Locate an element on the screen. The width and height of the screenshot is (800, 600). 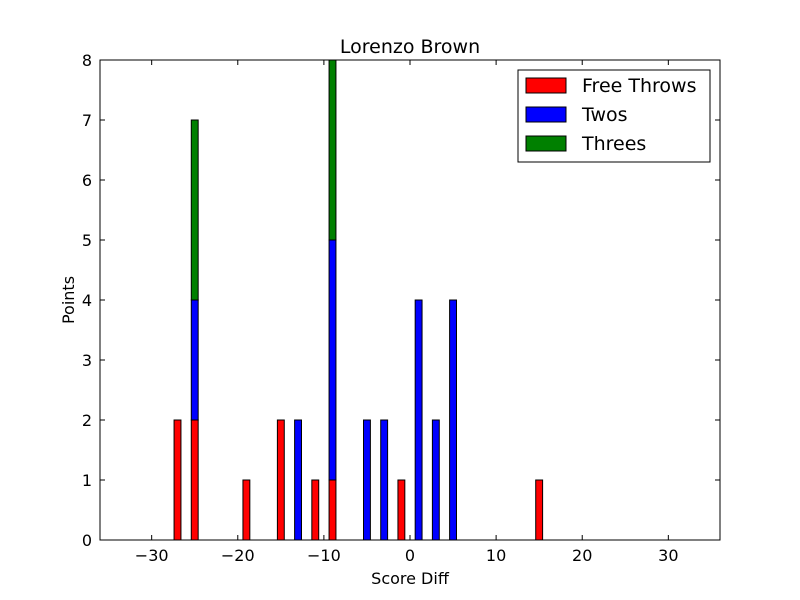
chart-title: Lorenzo Brown is located at coordinates (410, 47).